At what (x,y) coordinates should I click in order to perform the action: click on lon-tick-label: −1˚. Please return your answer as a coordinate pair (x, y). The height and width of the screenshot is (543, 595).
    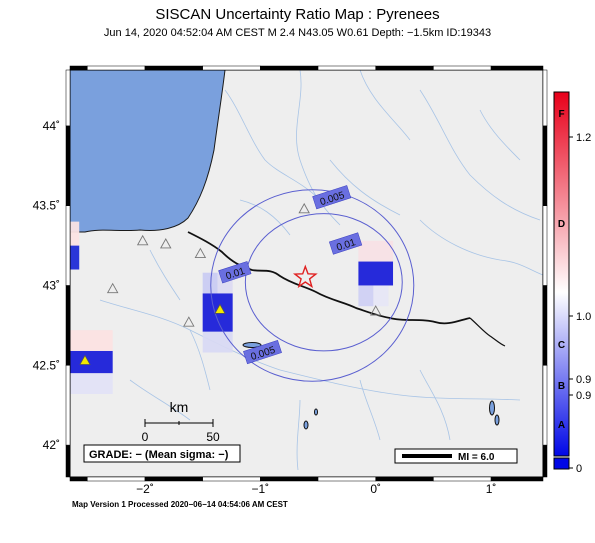
    Looking at the image, I should click on (261, 489).